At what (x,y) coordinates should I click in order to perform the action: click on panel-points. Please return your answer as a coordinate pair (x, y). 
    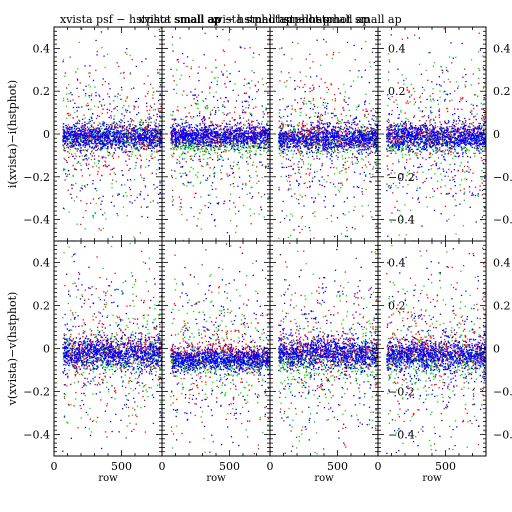
    Looking at the image, I should click on (328, 134).